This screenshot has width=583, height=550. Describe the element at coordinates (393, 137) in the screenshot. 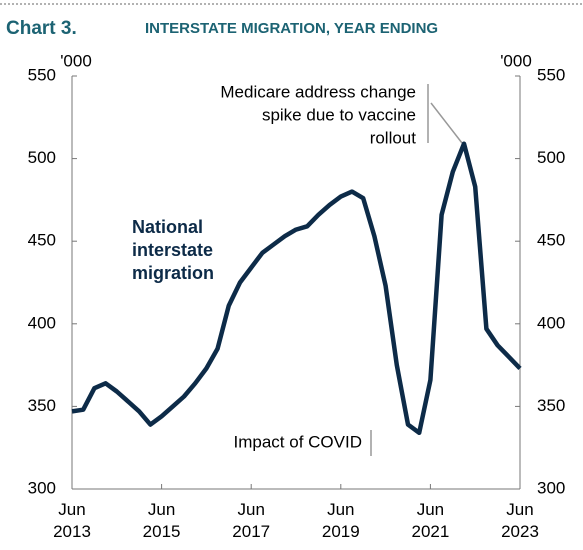

I see `annotation: rollout` at that location.